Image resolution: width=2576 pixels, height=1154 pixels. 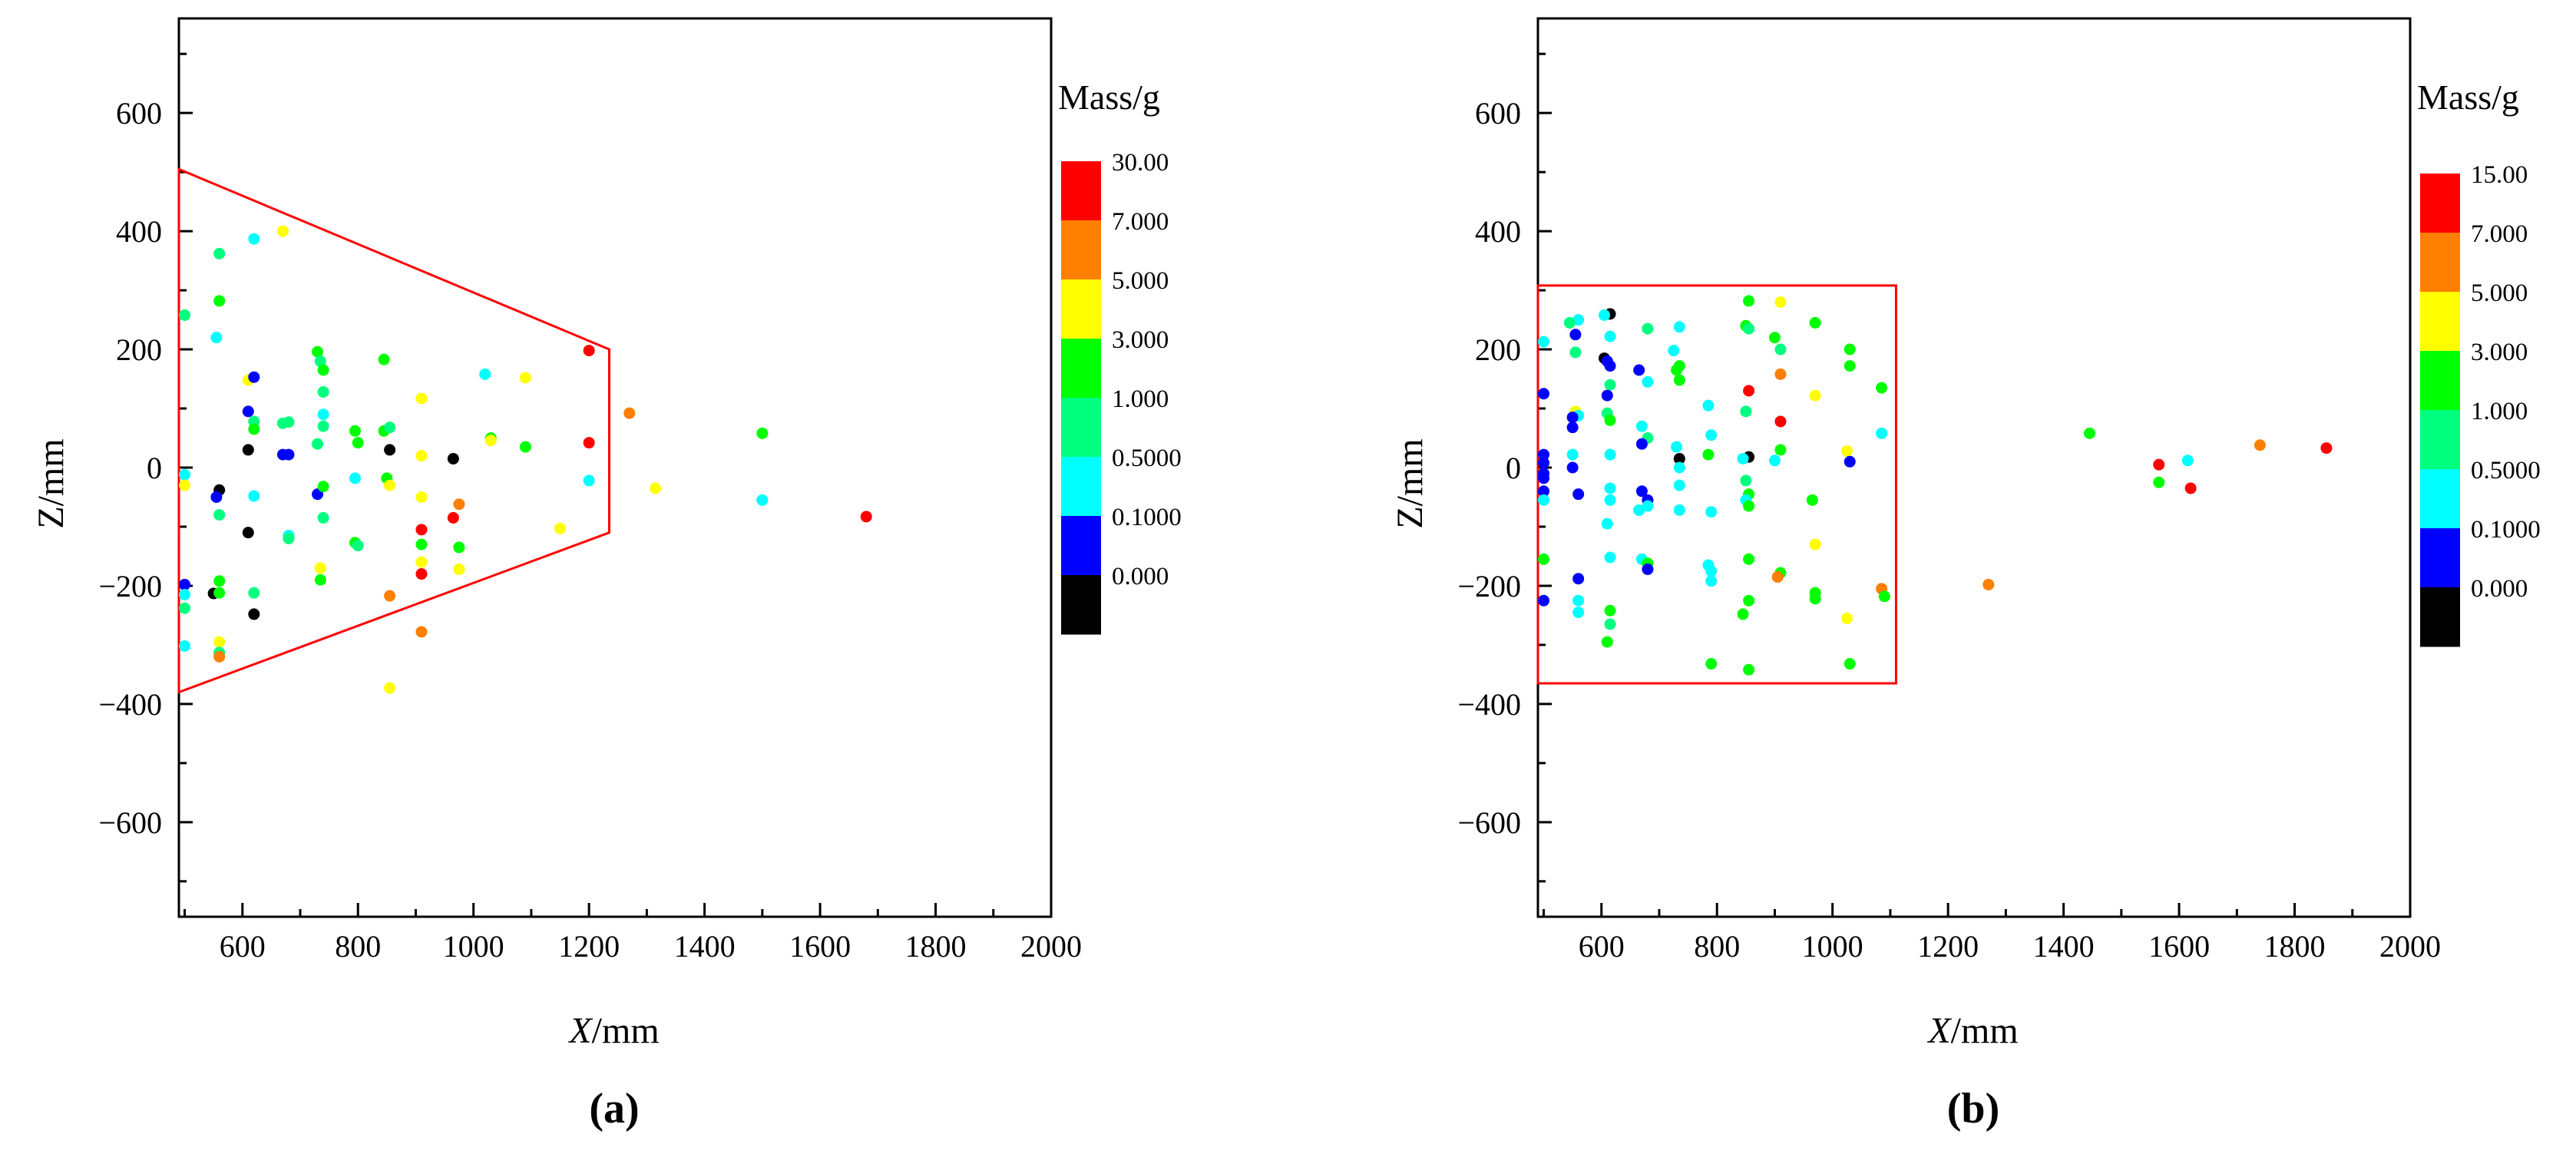 I want to click on colorbar-label: 0.000, so click(x=1140, y=576).